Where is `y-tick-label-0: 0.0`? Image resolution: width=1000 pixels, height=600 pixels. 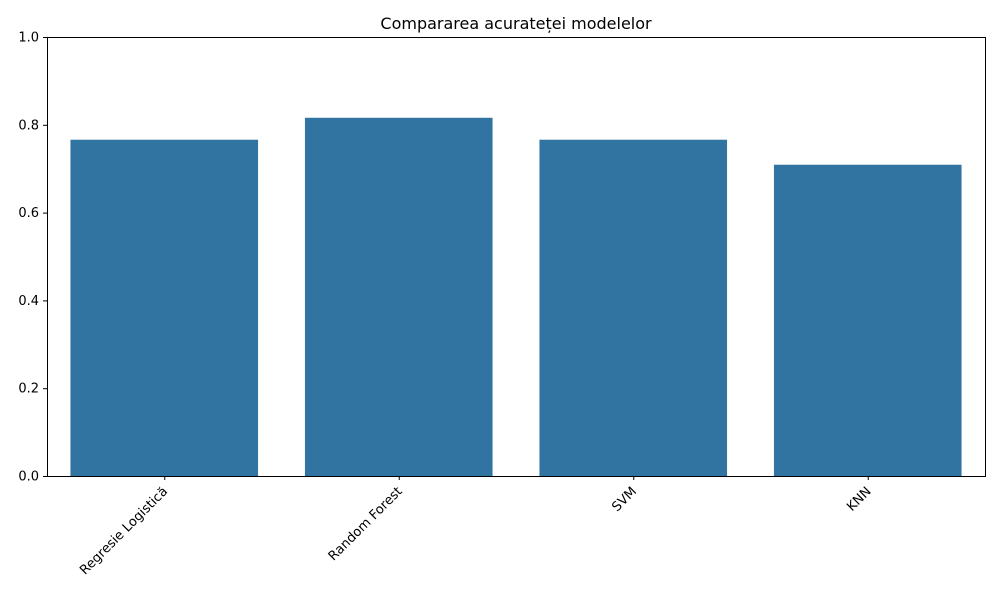 y-tick-label-0: 0.0 is located at coordinates (28, 477).